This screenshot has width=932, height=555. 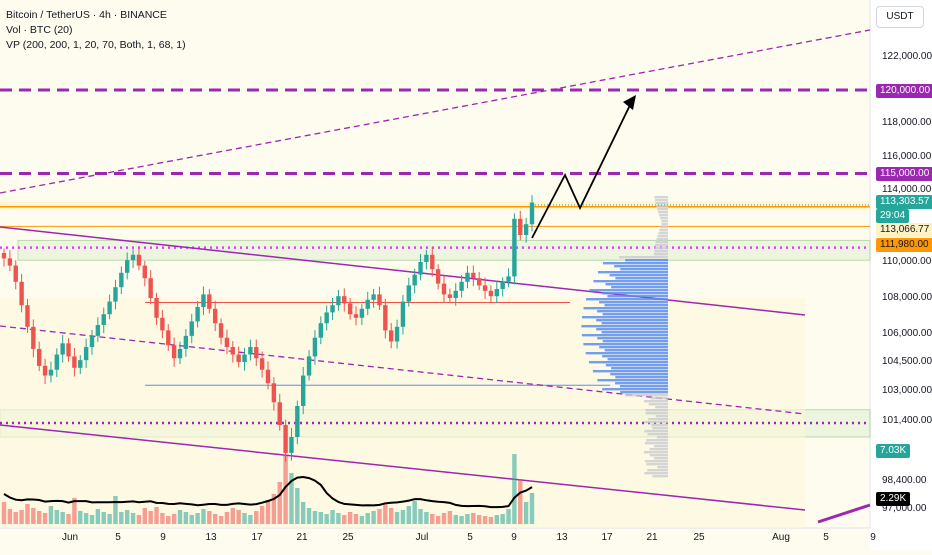 I want to click on volume-indicator-title: Vol · BTC (20), so click(x=39, y=30).